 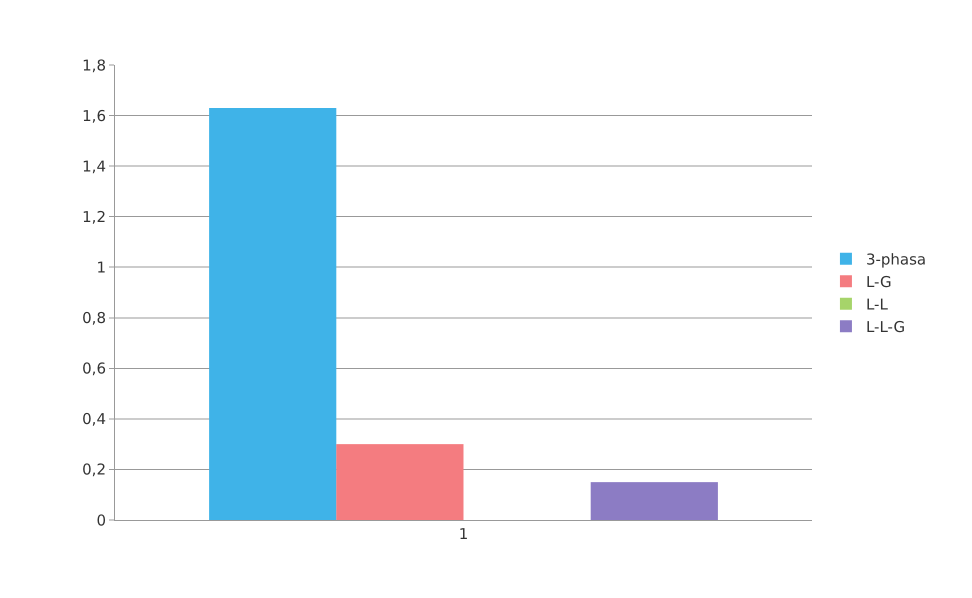 What do you see at coordinates (94, 115) in the screenshot?
I see `y-tick-label: 1,6` at bounding box center [94, 115].